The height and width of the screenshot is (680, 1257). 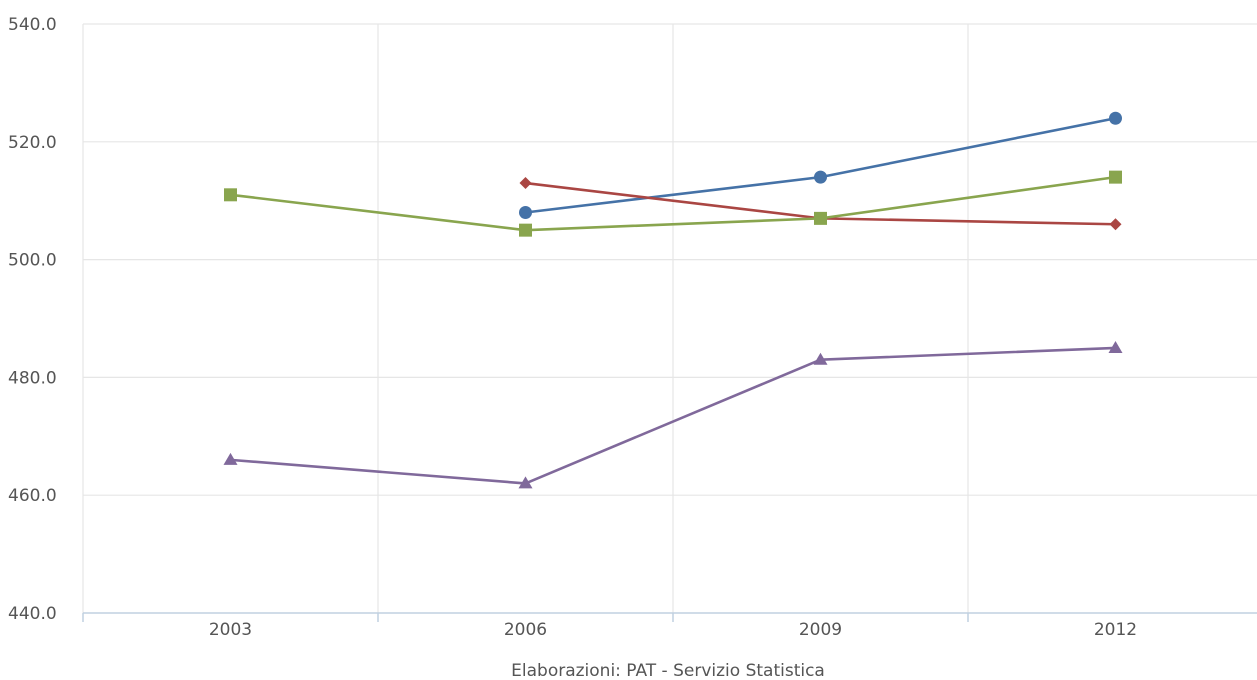 I want to click on x-tick-label: 2009, so click(x=820, y=630).